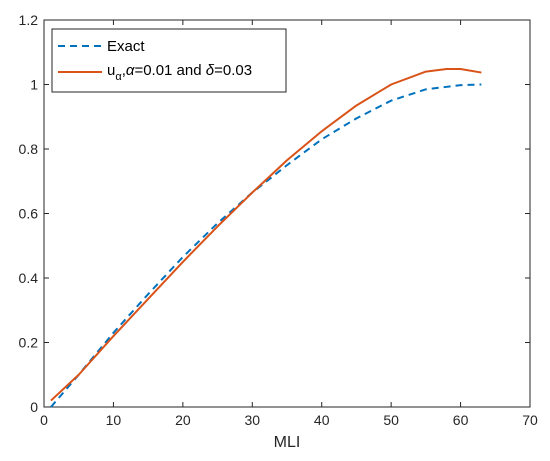 The image size is (550, 461). Describe the element at coordinates (530, 420) in the screenshot. I see `x-tick-label: 70` at that location.